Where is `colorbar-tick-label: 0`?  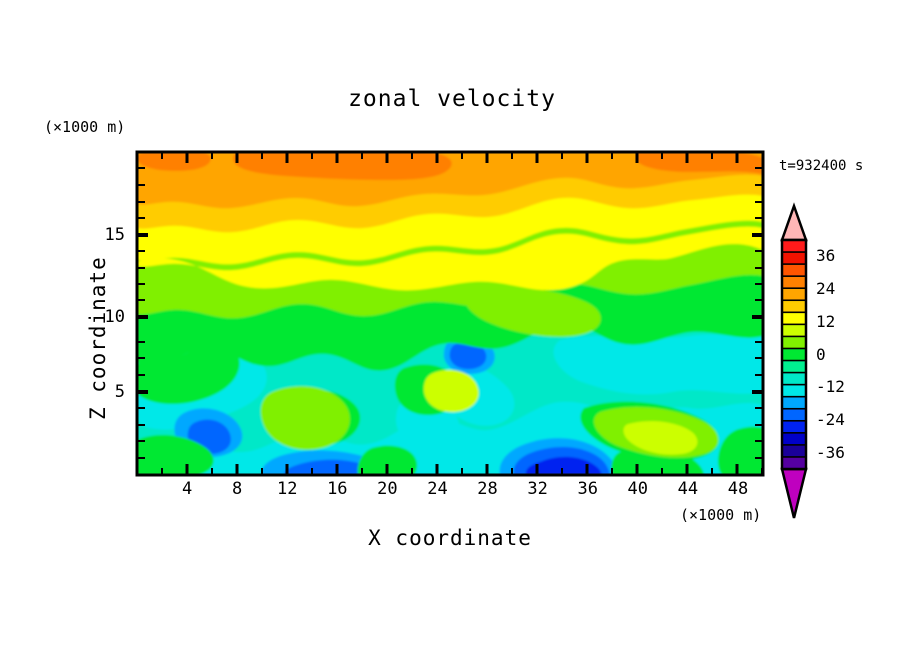 colorbar-tick-label: 0 is located at coordinates (821, 354).